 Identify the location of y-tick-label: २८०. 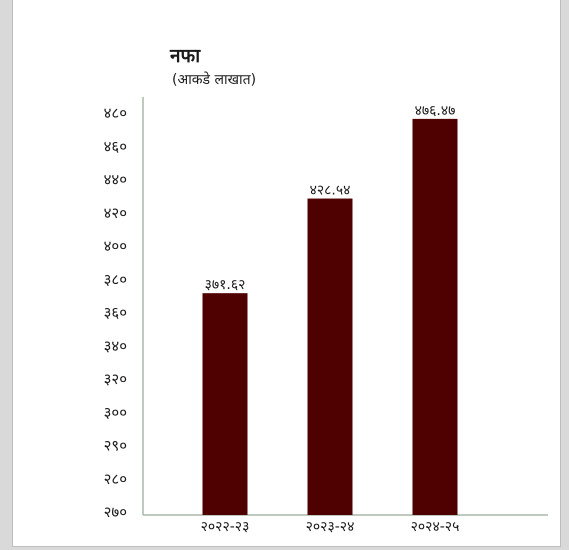
(115, 479).